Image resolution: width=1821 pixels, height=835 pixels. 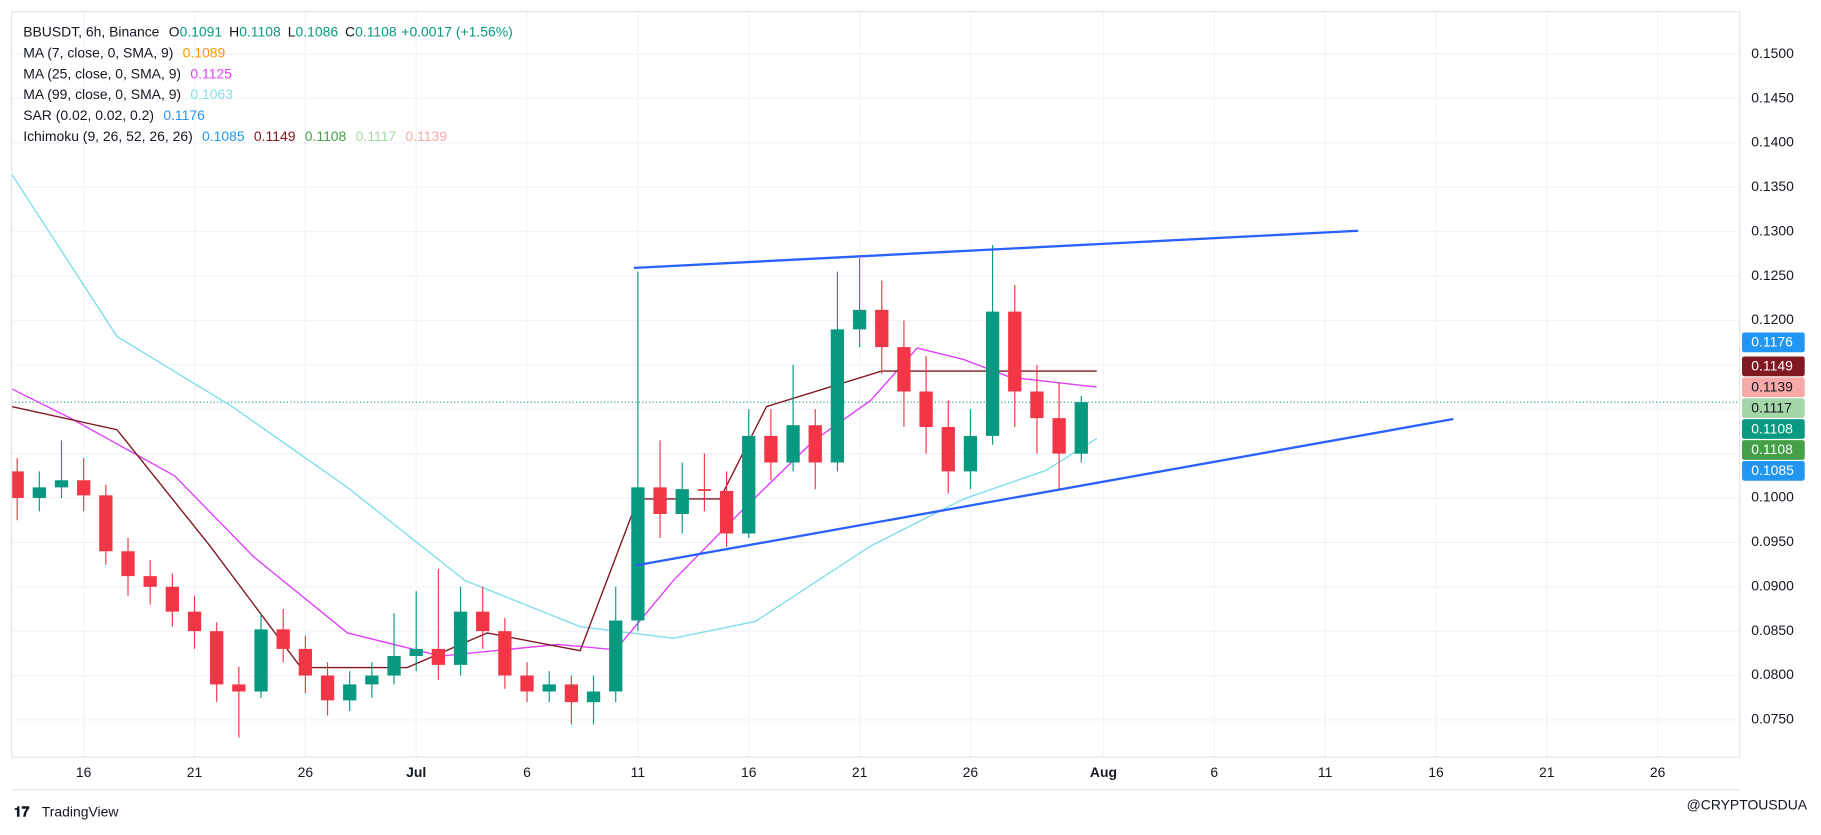 I want to click on indicator-legend: SAR (0.02, 0.02, 0.2) 0.1176, so click(x=114, y=115).